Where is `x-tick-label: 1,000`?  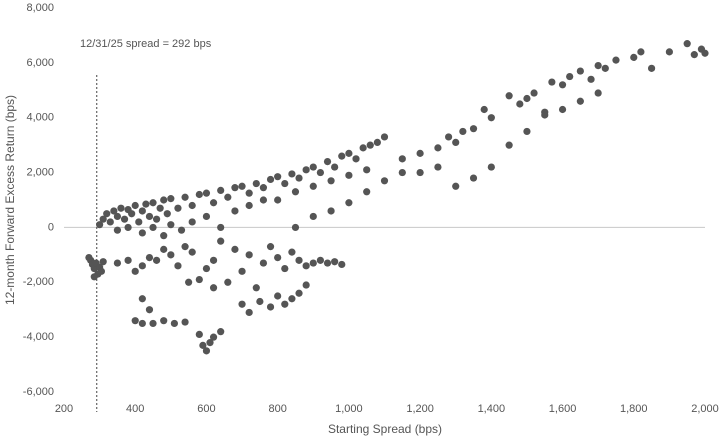 x-tick-label: 1,000 is located at coordinates (349, 409).